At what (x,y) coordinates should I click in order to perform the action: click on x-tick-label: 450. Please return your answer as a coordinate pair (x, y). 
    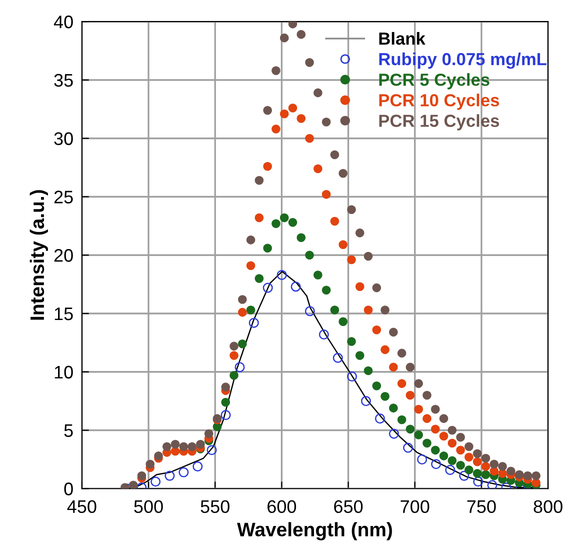
    Looking at the image, I should click on (81, 506).